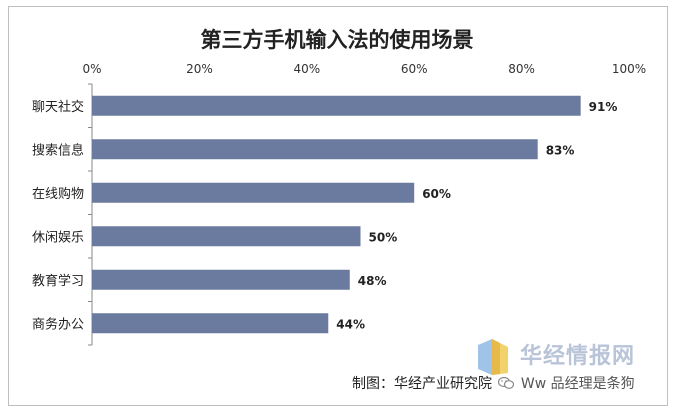  I want to click on category-label: 休闲娱乐, so click(58, 237).